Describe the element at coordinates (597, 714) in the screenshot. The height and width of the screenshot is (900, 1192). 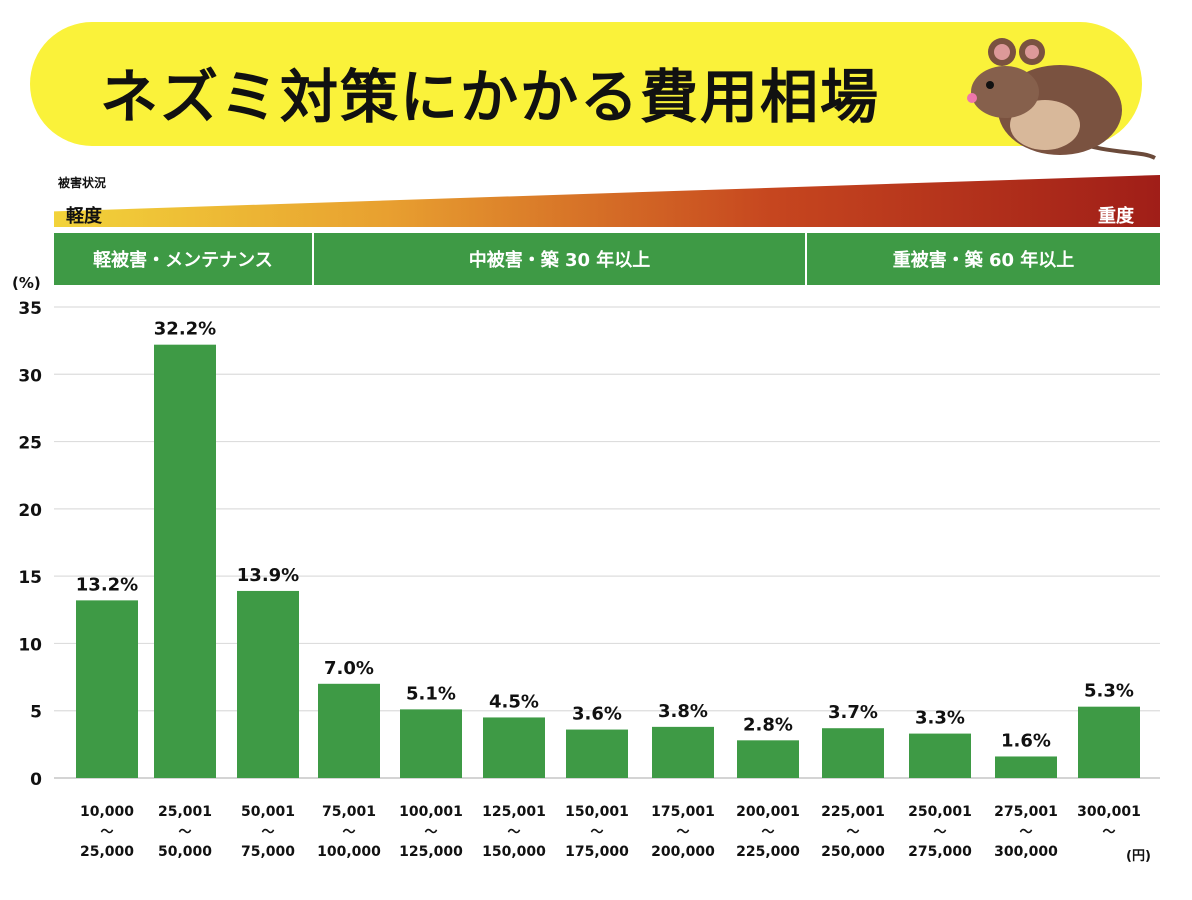
I see `data-label: 3.6%` at that location.